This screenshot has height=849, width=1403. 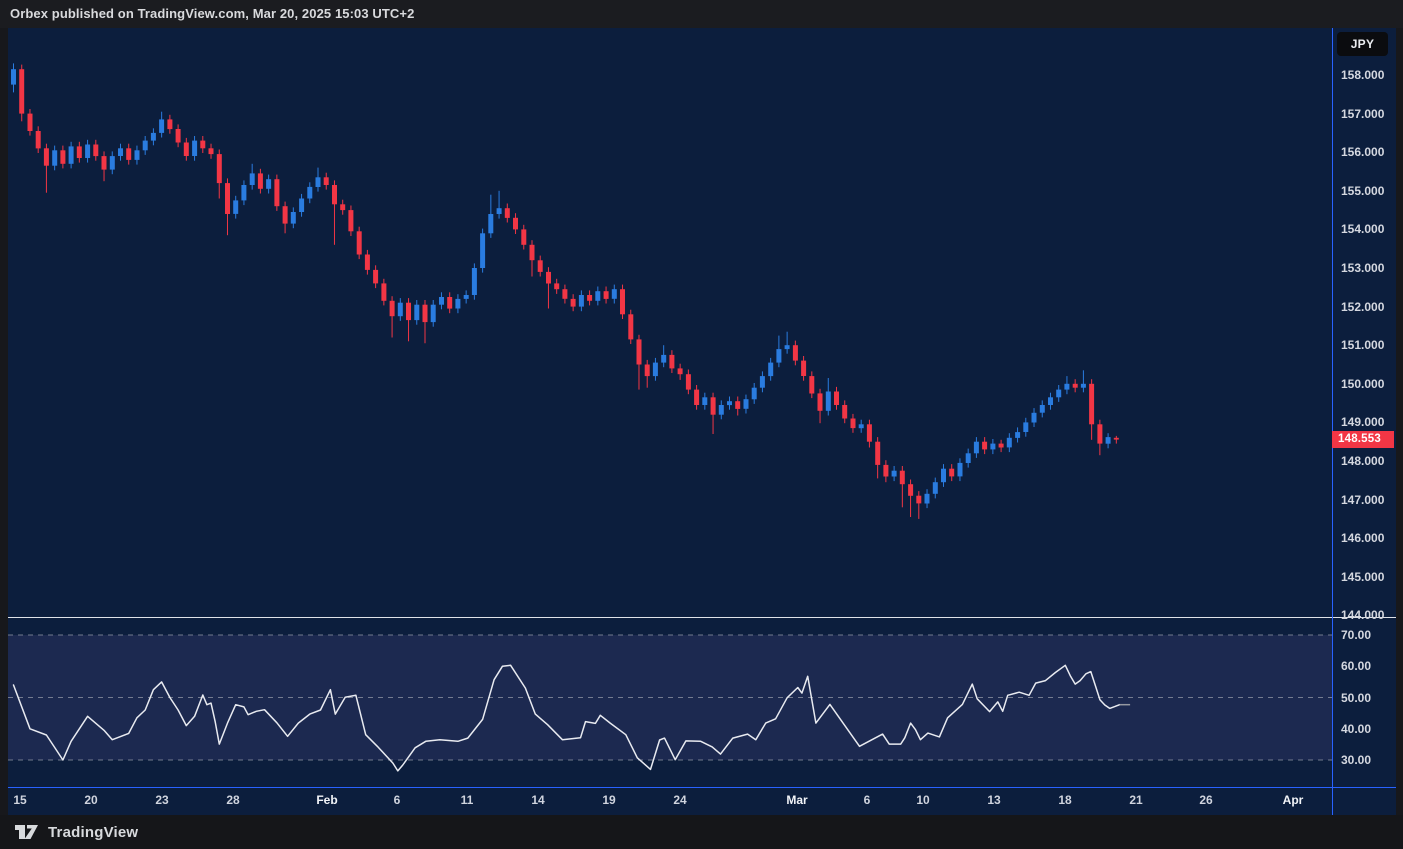 I want to click on currency-badge: JPY, so click(x=1362, y=44).